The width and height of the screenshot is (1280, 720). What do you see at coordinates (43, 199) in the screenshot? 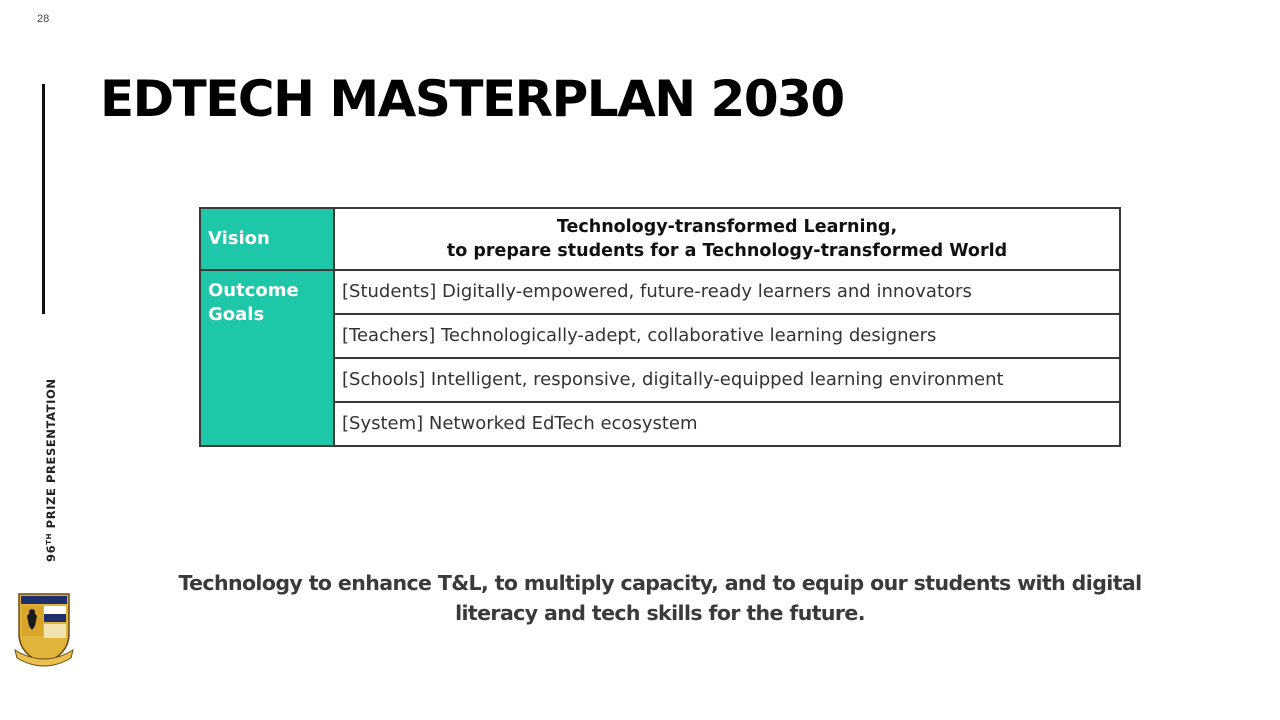
I see `vertical-accent-bar` at bounding box center [43, 199].